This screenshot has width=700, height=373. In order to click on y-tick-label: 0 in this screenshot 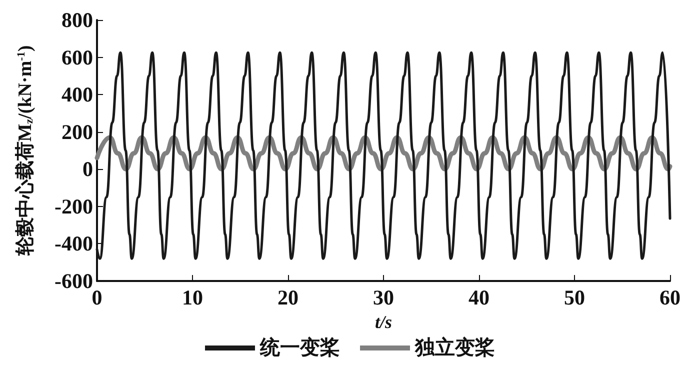, I will do `click(87, 169)`.